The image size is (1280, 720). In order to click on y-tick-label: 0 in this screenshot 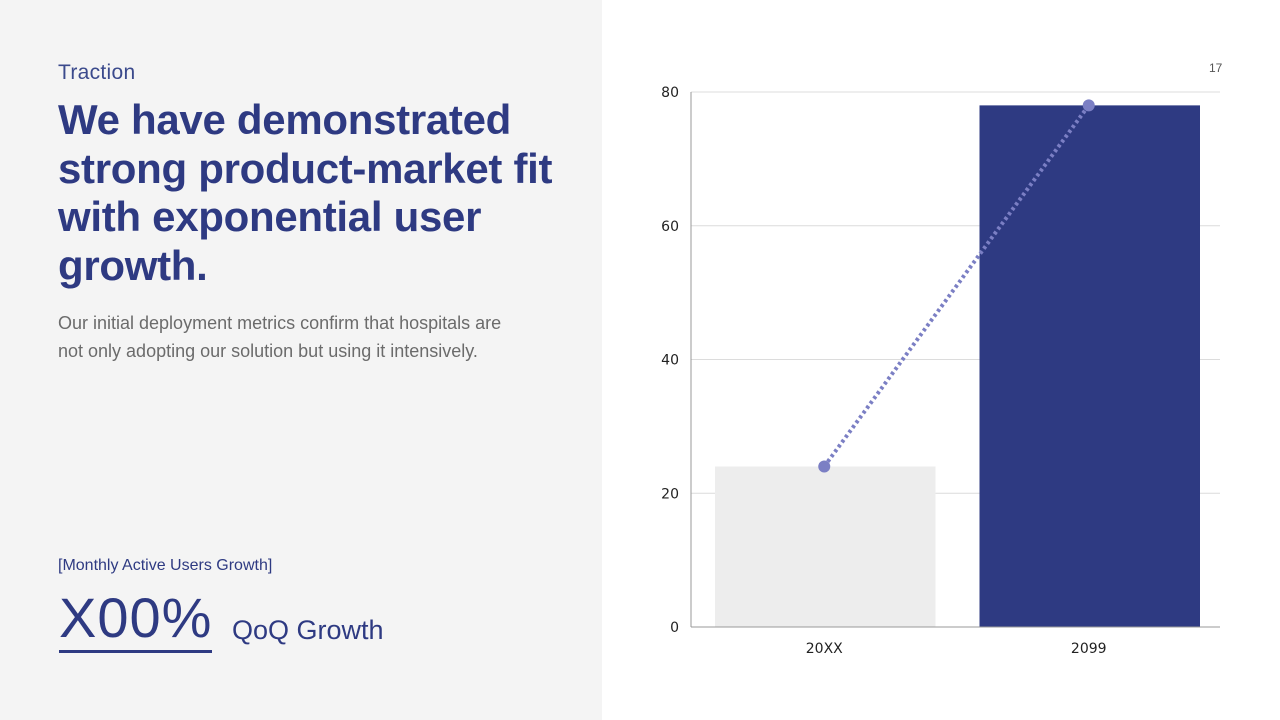, I will do `click(674, 628)`.